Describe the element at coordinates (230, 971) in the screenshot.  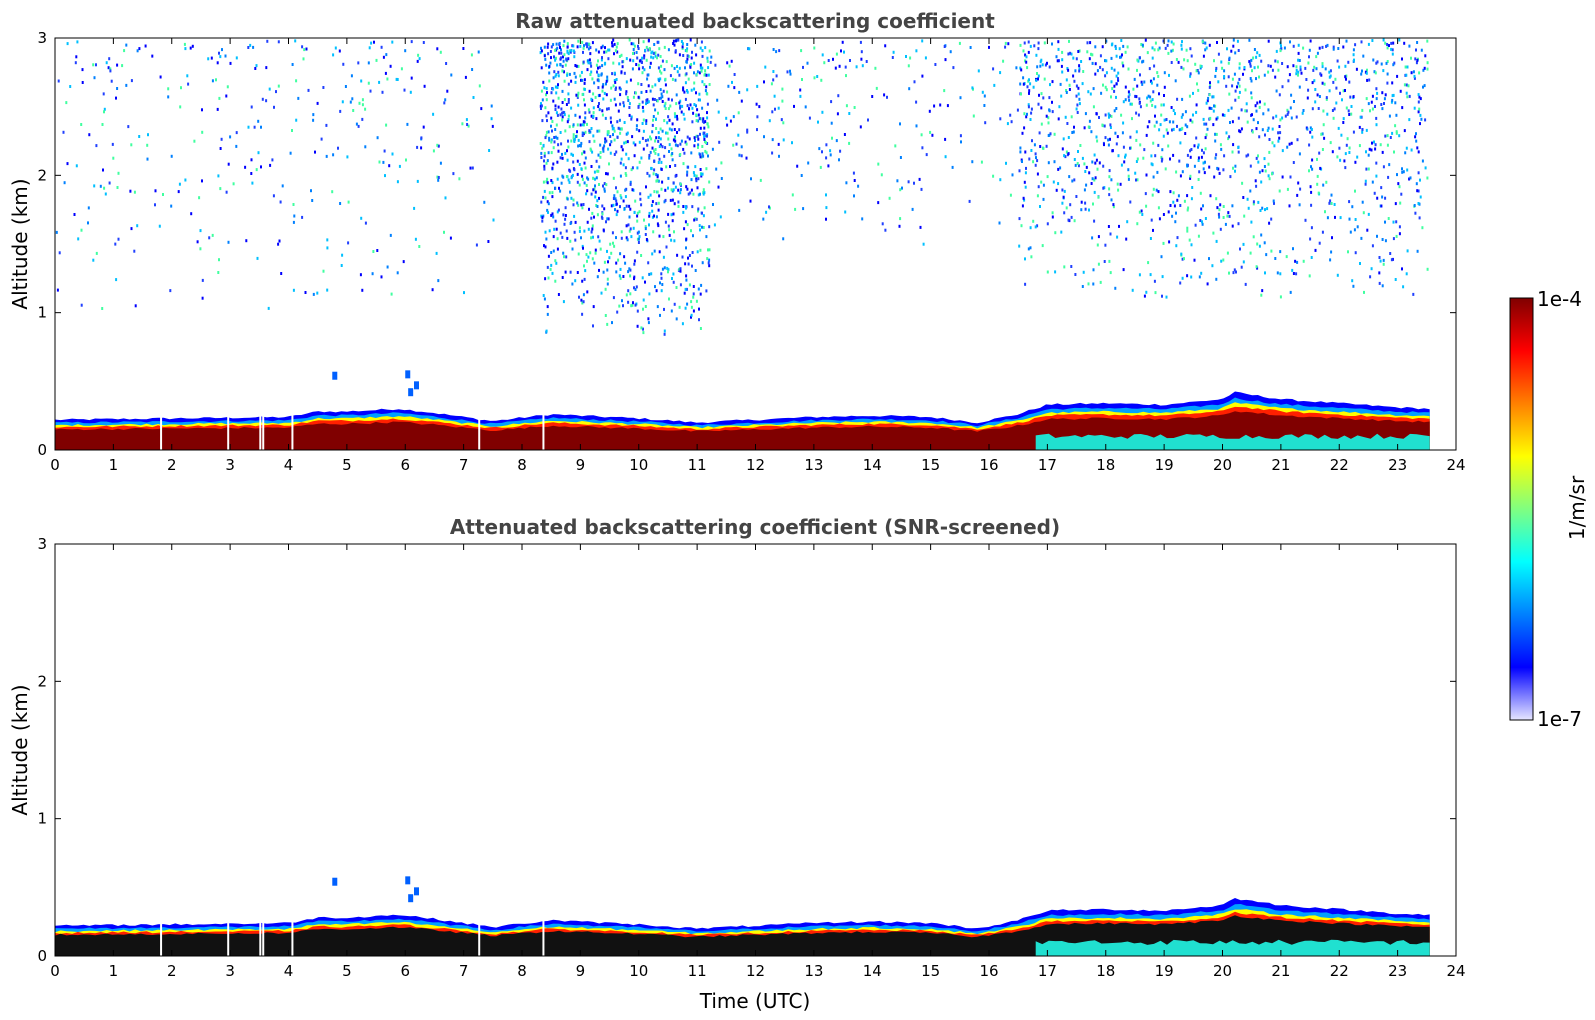
I see `x-tick-label: 3` at that location.